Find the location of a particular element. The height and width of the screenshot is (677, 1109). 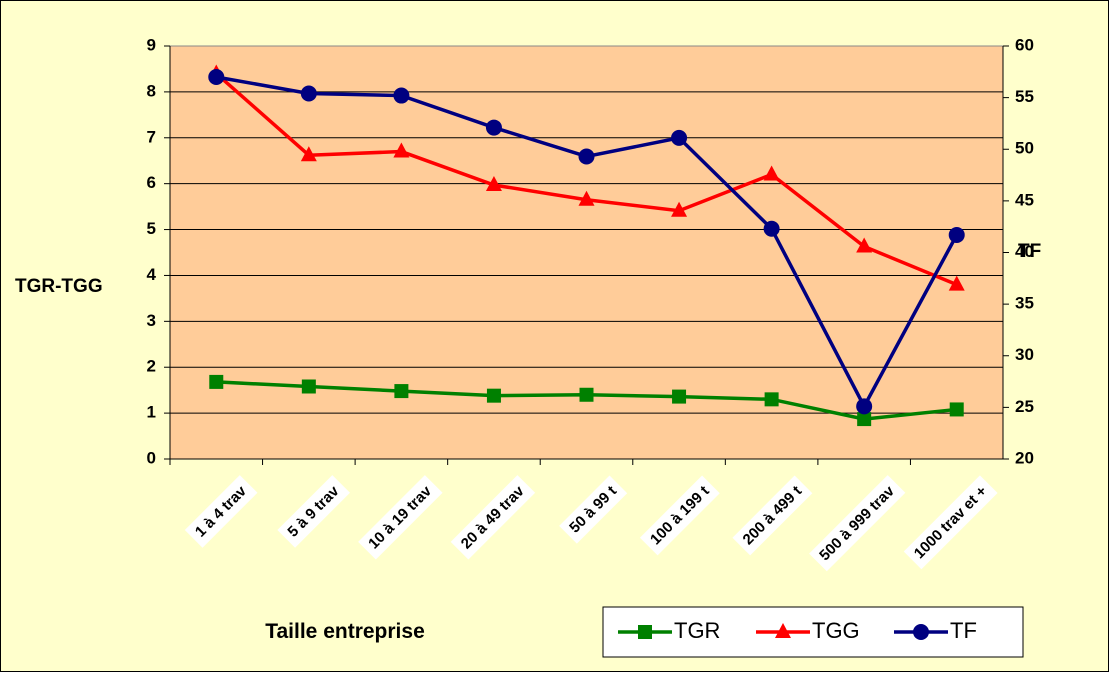

y-tick-label: 2 is located at coordinates (151, 366).